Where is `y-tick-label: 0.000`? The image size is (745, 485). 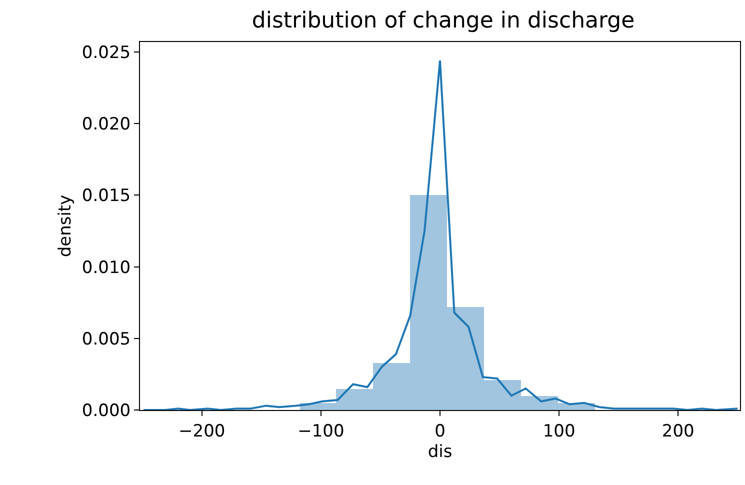 y-tick-label: 0.000 is located at coordinates (106, 410).